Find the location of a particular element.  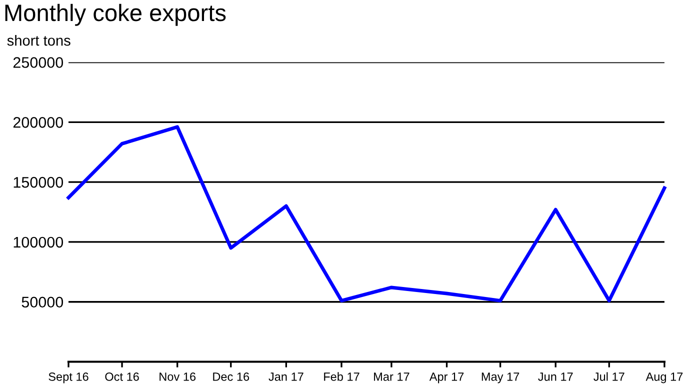

x-tick-label: Nov 16 is located at coordinates (178, 376).